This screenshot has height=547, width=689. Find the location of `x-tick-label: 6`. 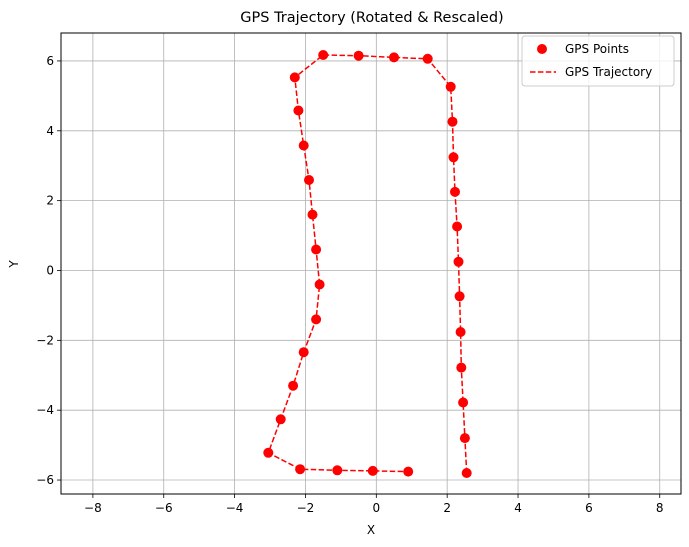

x-tick-label: 6 is located at coordinates (589, 508).